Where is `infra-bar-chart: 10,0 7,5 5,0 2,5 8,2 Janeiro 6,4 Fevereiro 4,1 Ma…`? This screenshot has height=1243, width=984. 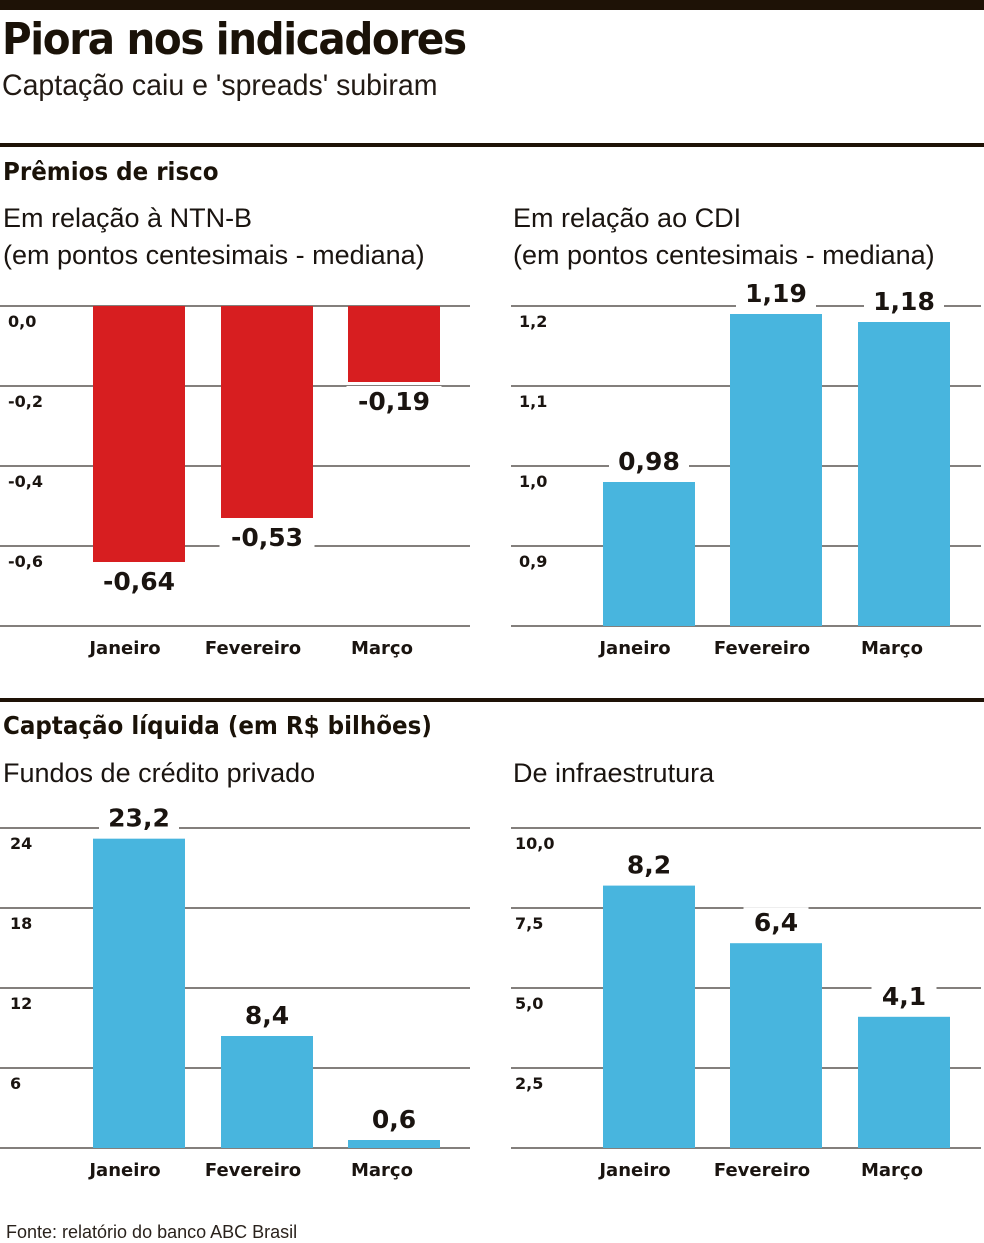
infra-bar-chart: 10,0 7,5 5,0 2,5 8,2 Janeiro 6,4 Fevereiro 4,1 Ma… is located at coordinates (746, 1004).